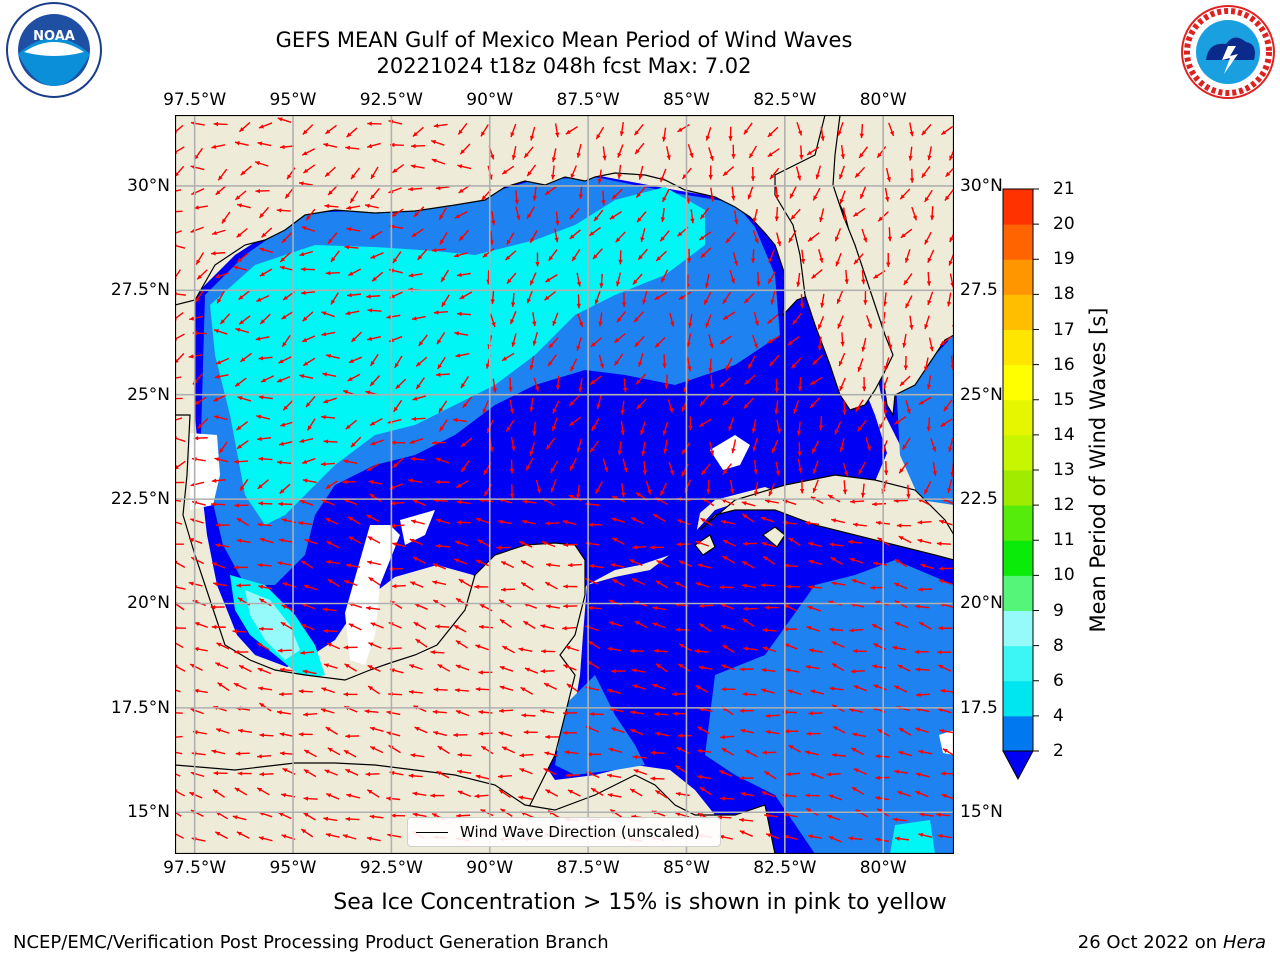 The width and height of the screenshot is (1280, 960). What do you see at coordinates (148, 394) in the screenshot?
I see `lat-tick-left: 25°N` at bounding box center [148, 394].